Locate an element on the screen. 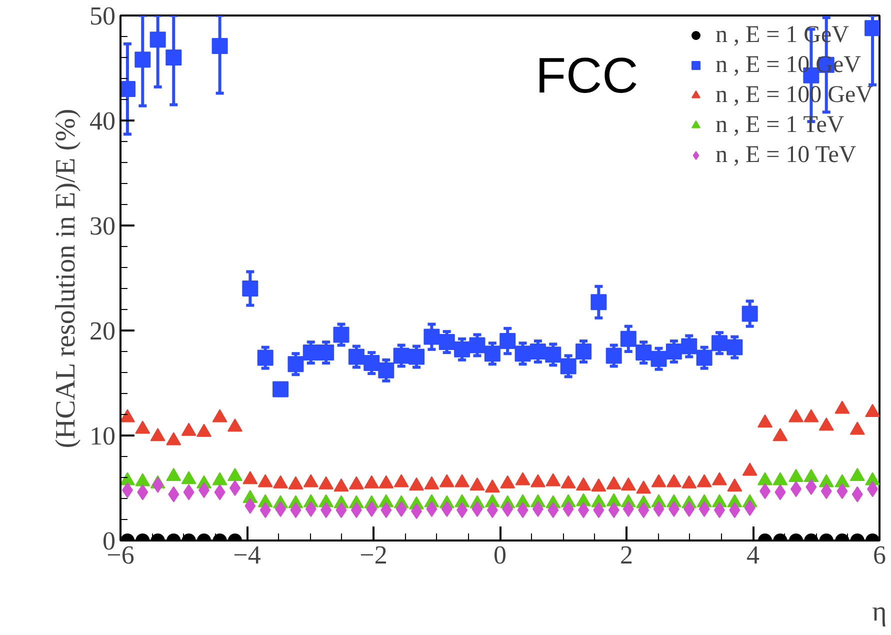  x-tick-label: 2 is located at coordinates (626, 555).